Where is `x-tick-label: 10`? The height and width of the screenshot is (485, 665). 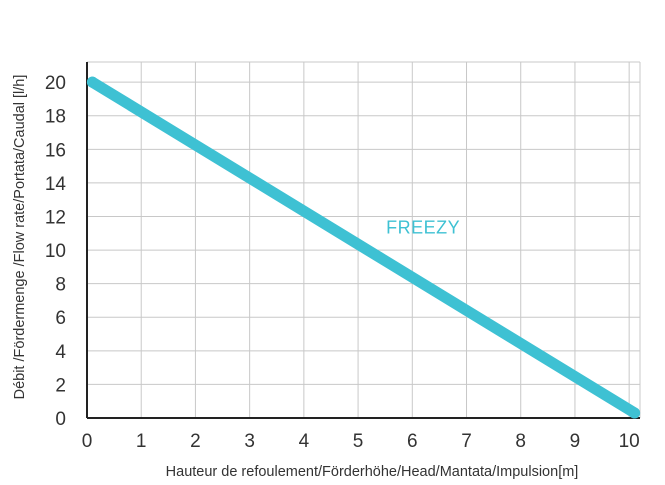
x-tick-label: 10 is located at coordinates (629, 441).